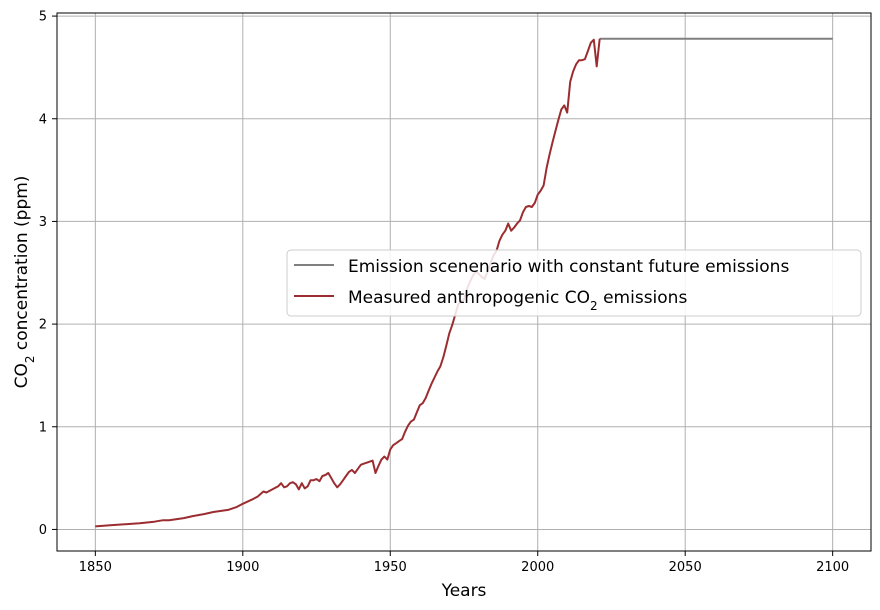  I want to click on x-tick-label: 1900, so click(242, 567).